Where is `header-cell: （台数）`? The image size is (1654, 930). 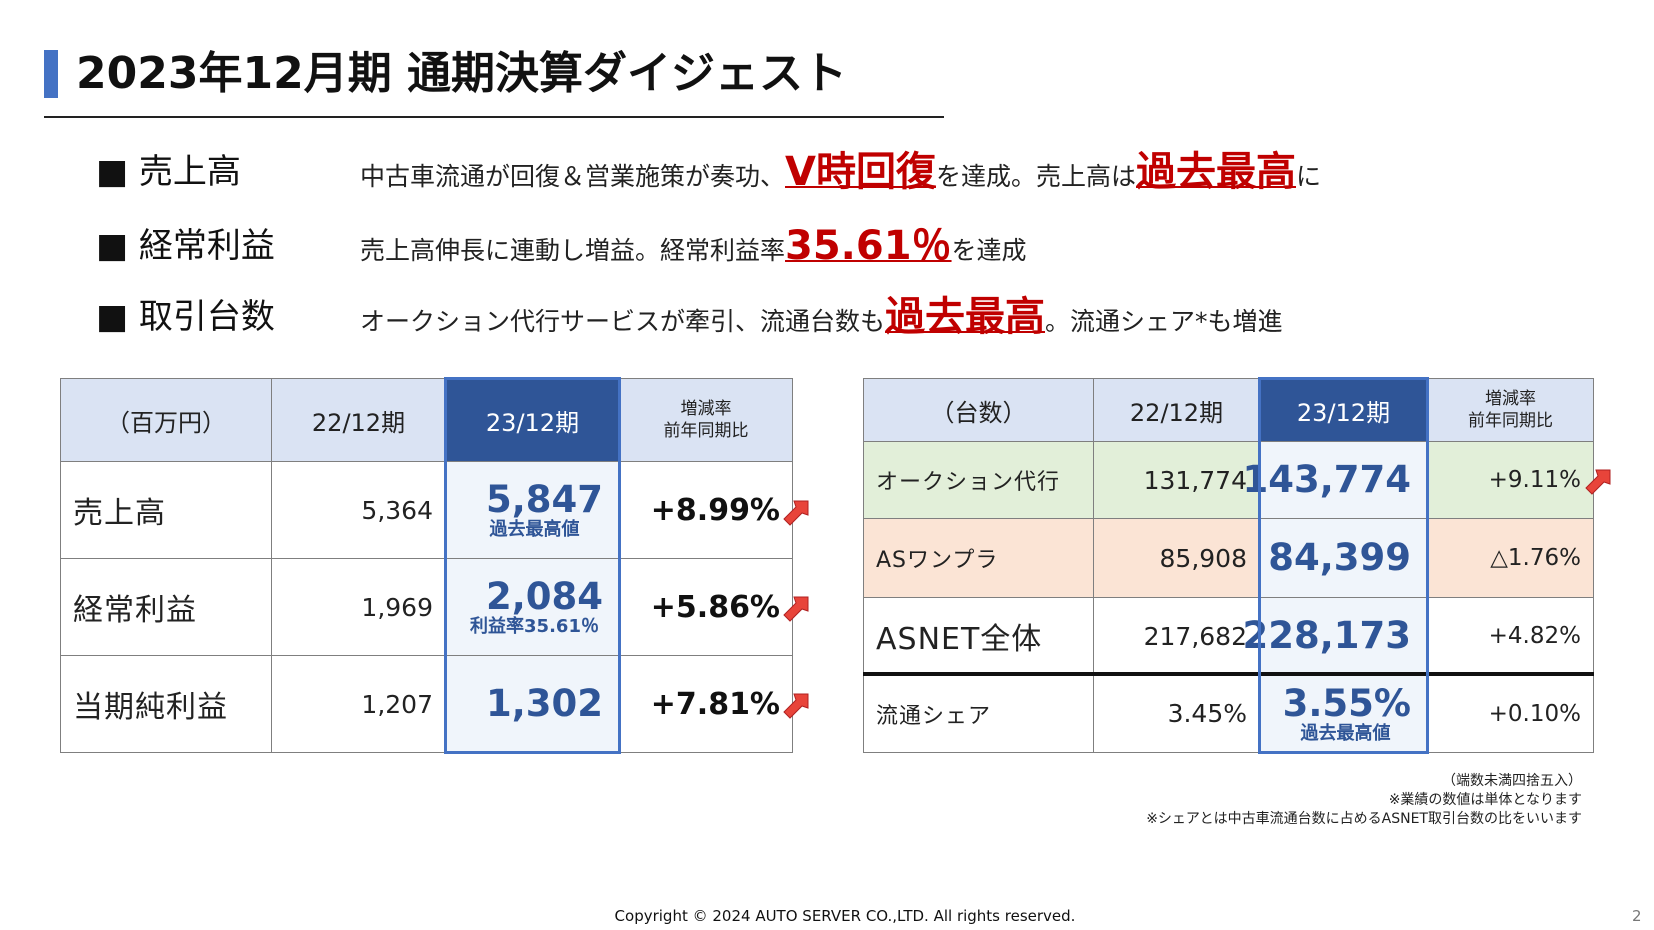 header-cell: （台数） is located at coordinates (978, 410).